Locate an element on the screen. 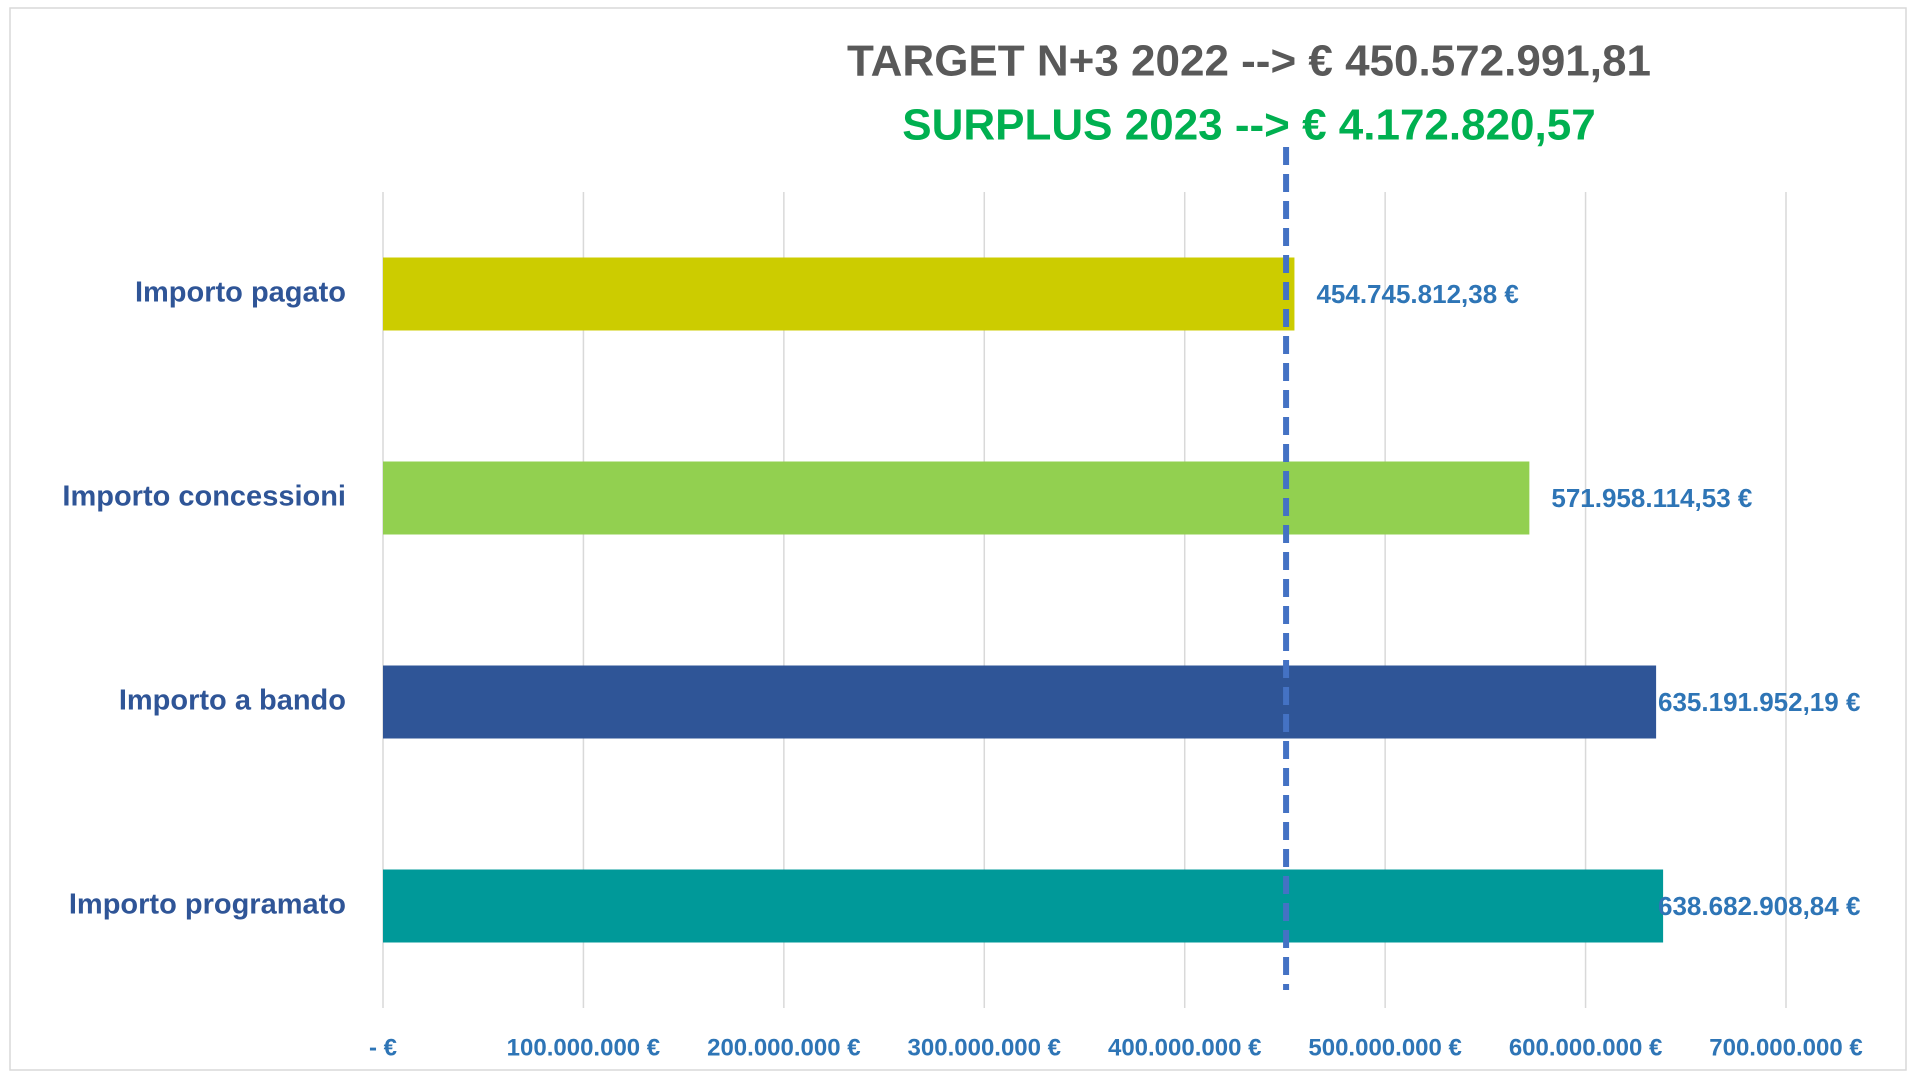 The height and width of the screenshot is (1078, 1916). chart-title: TARGET N+3 2022 --> € 450.572.991,81 is located at coordinates (1249, 61).